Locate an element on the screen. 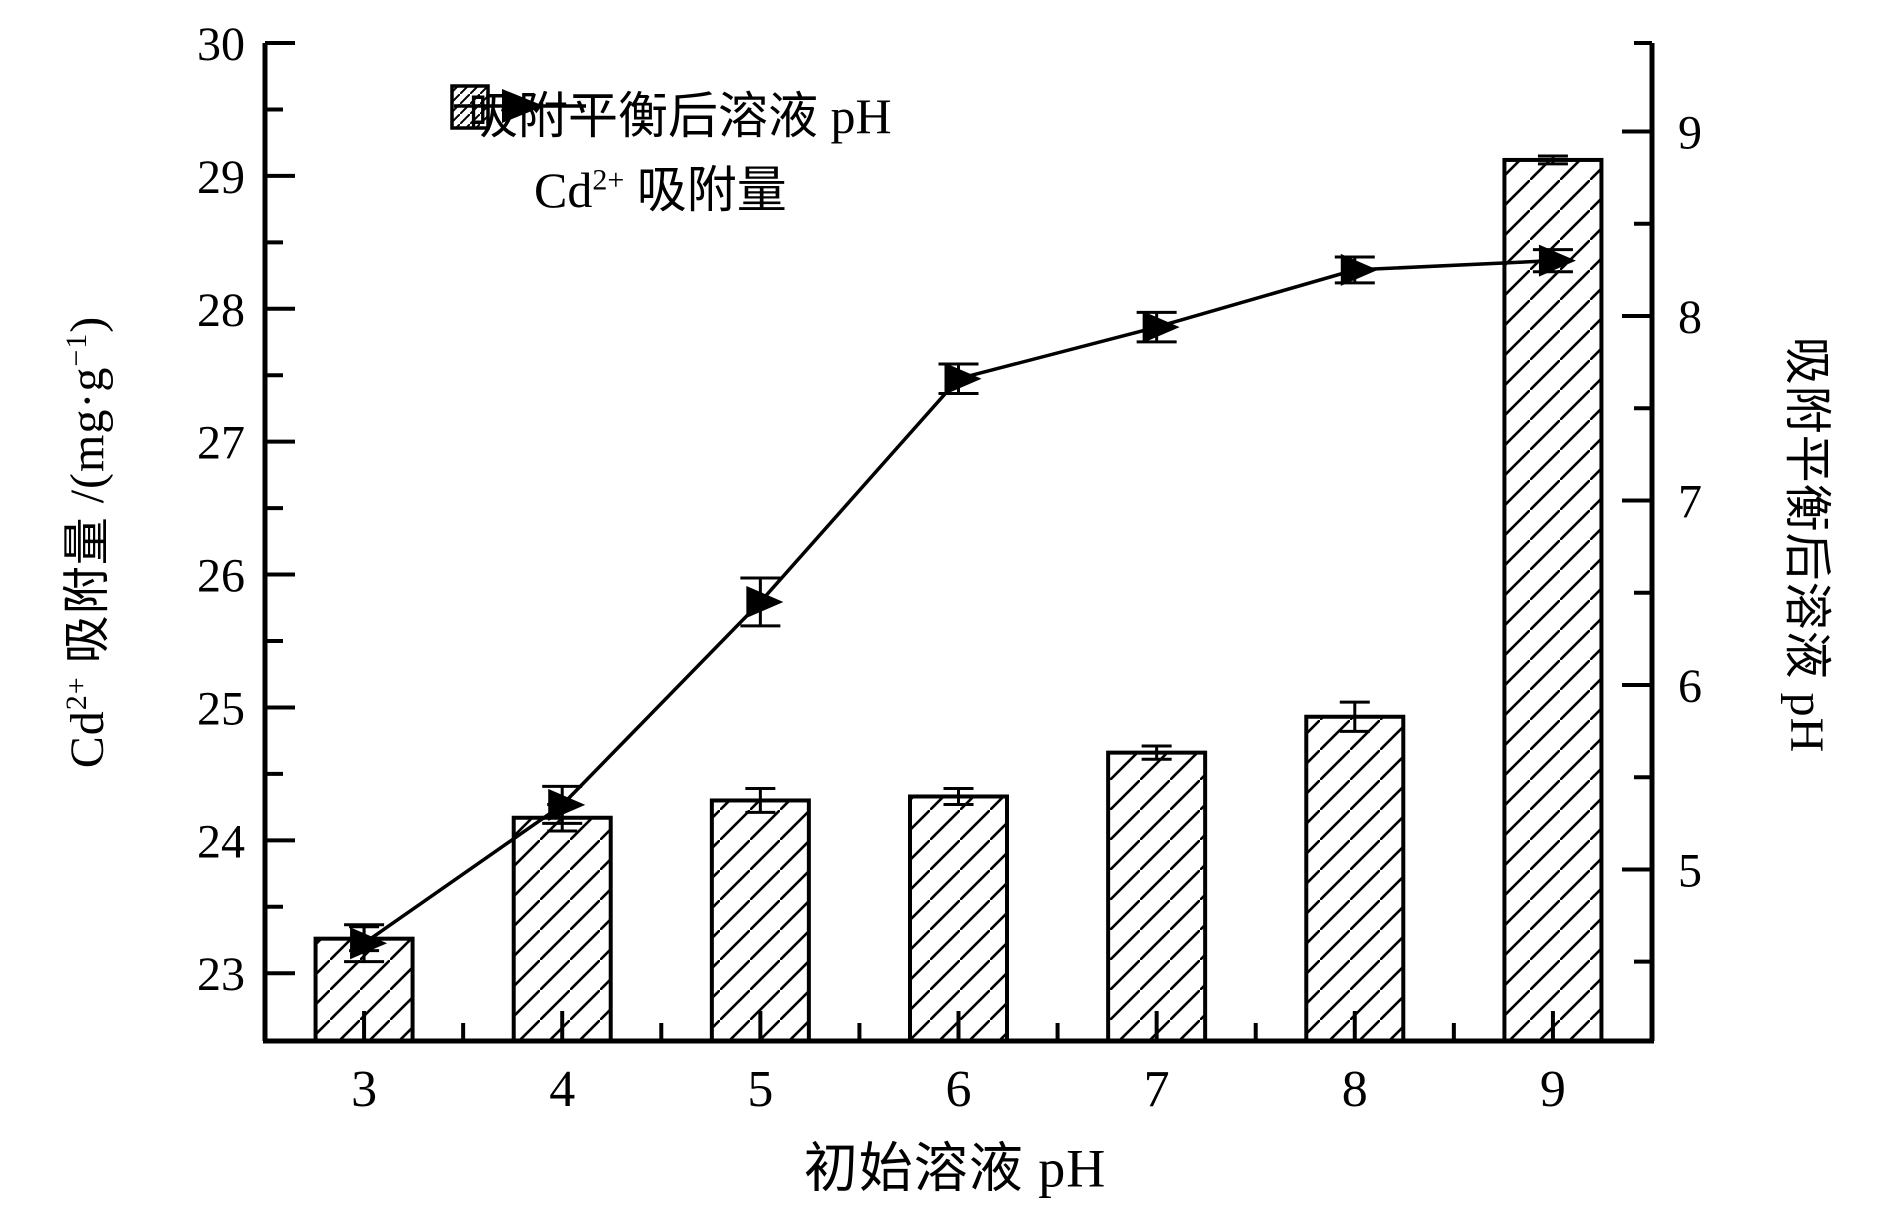  legend: 吸附平衡后溶液 pH Cd2+ 吸附量 is located at coordinates (671, 151).